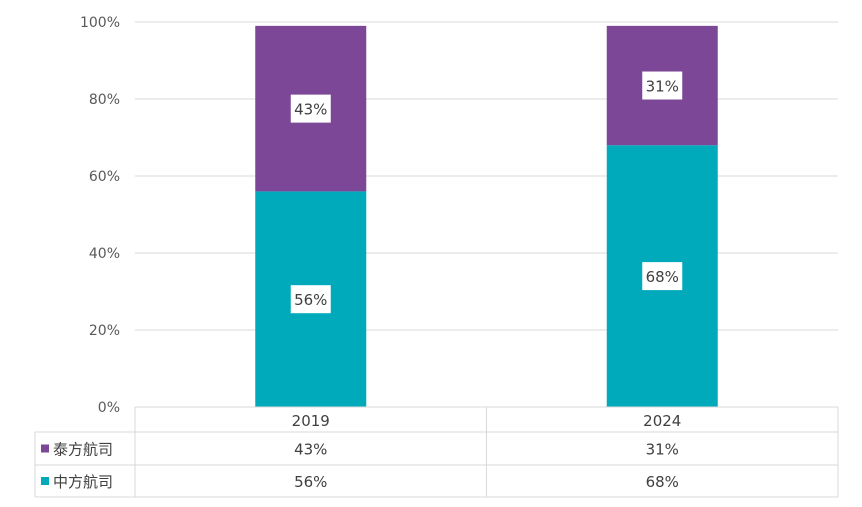  I want to click on x-category-label: 2019, so click(311, 421).